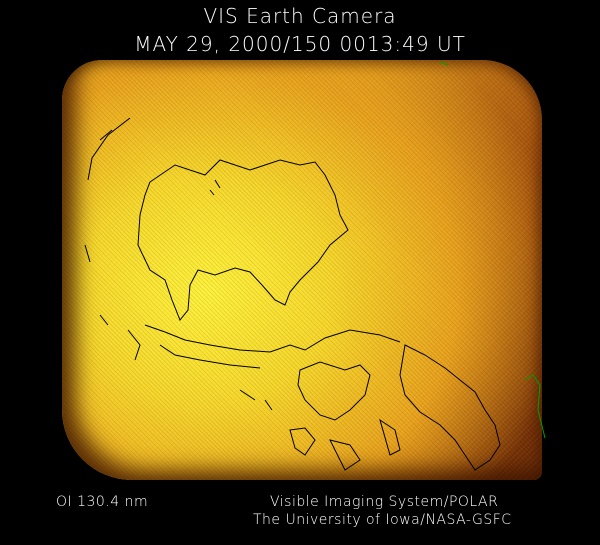 The height and width of the screenshot is (545, 600). I want to click on instrument-label: Visible Imaging System/POLAR, so click(384, 502).